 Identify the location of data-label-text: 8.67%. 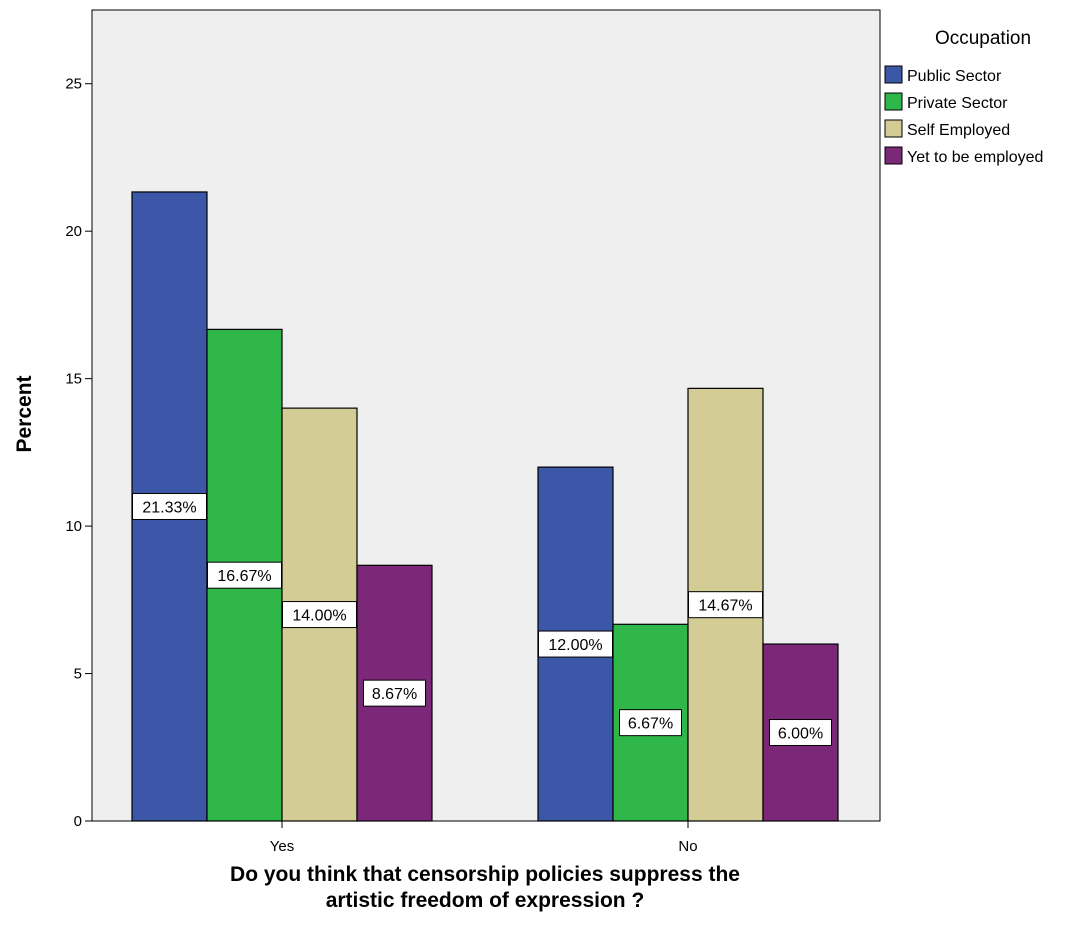
(394, 694).